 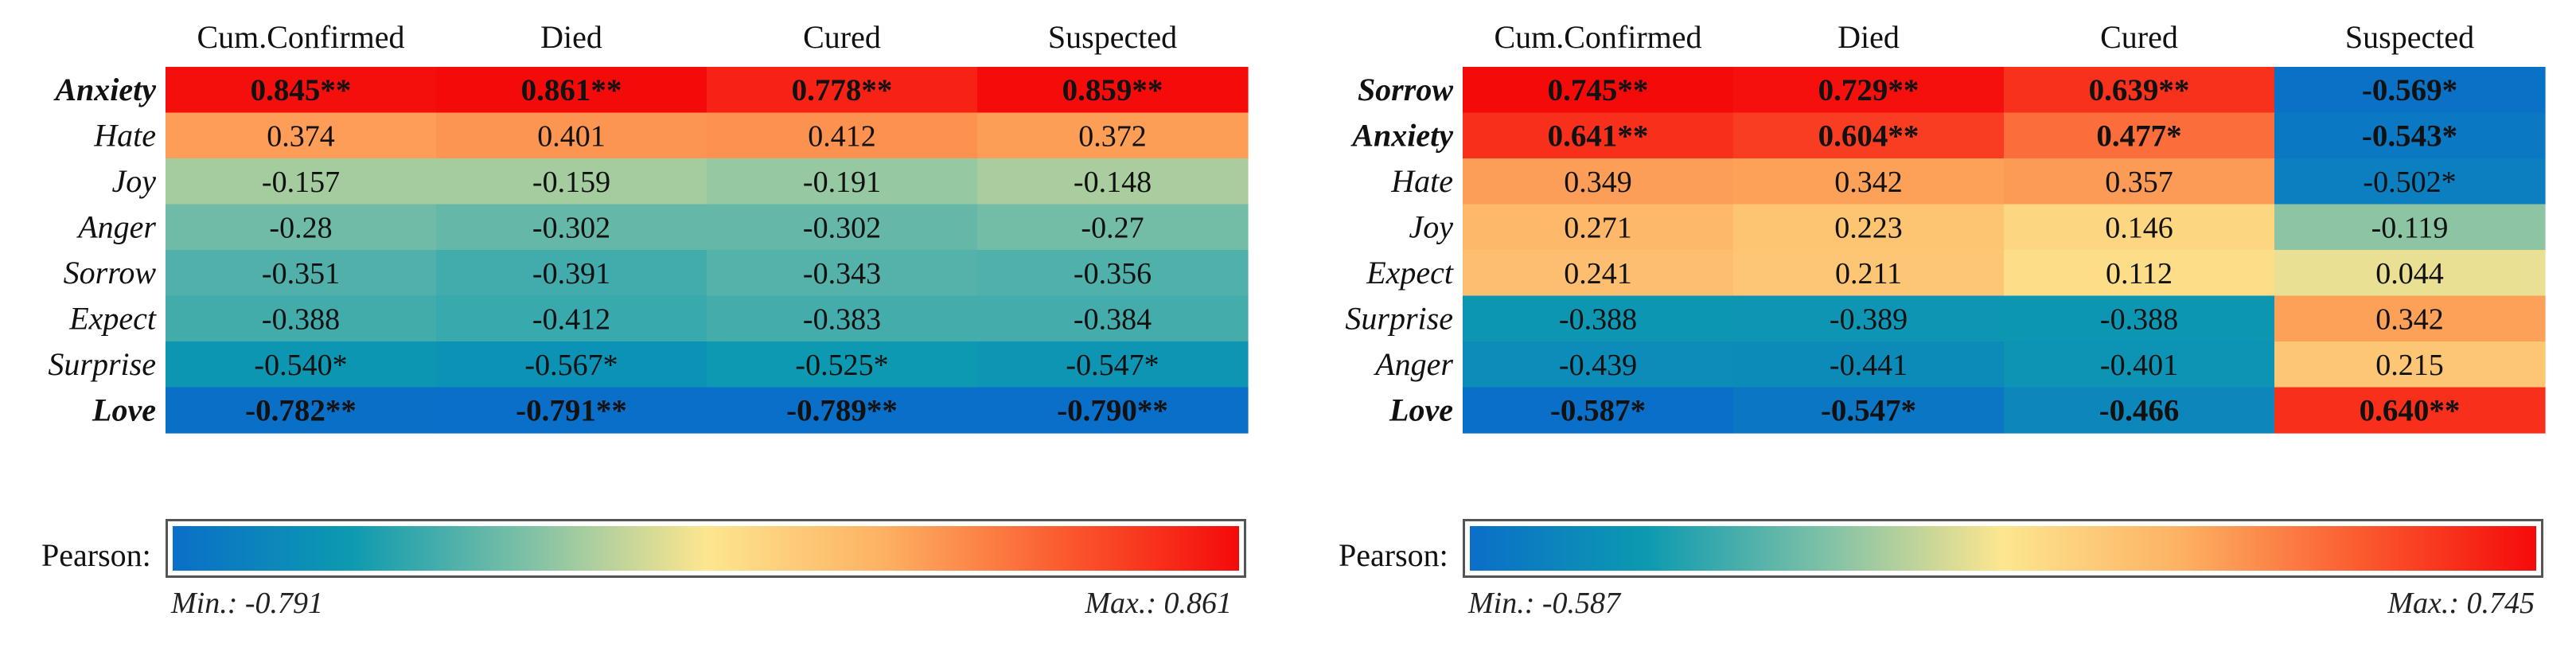 I want to click on cell-value: 0.374, so click(x=301, y=136).